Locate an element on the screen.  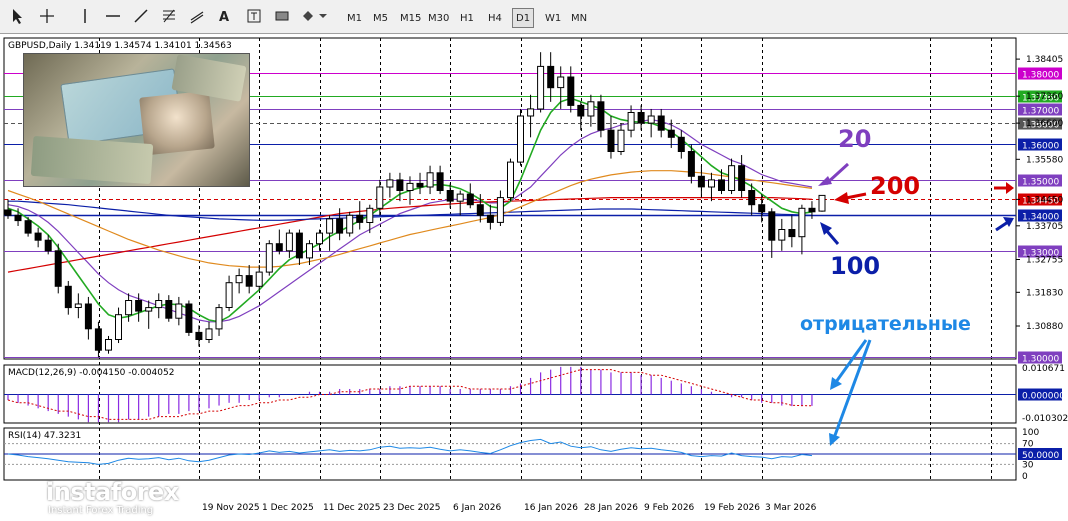
rsi-axis-label: 100 is located at coordinates (1030, 433).